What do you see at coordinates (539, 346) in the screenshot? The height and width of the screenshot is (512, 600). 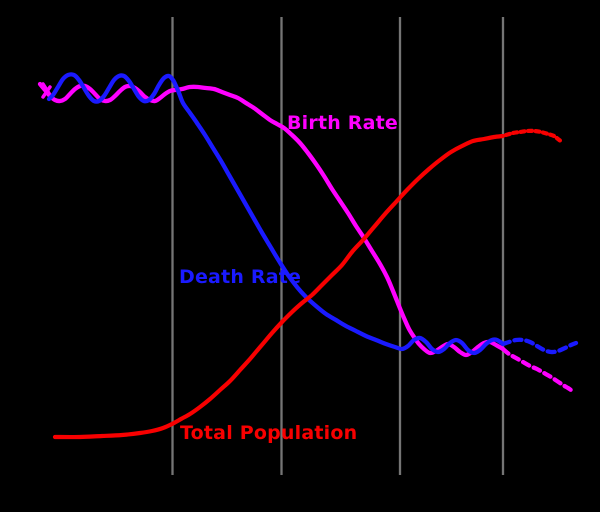 I see `death-rate-curve-projection` at bounding box center [539, 346].